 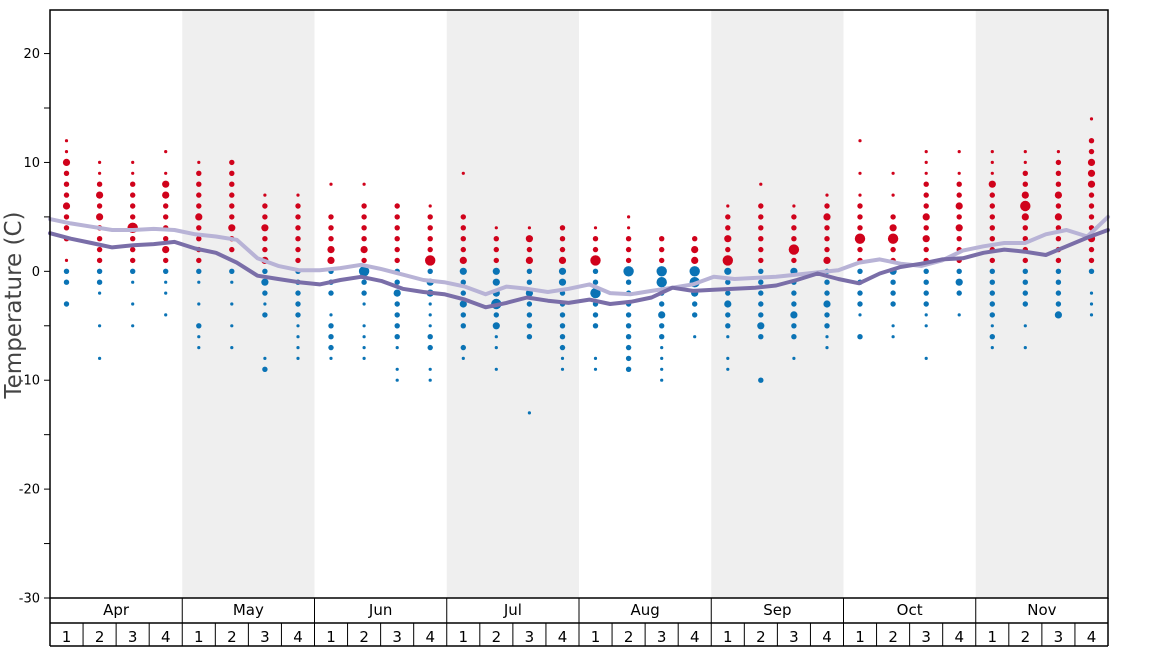 I want to click on week-label: 3, so click(x=133, y=637).